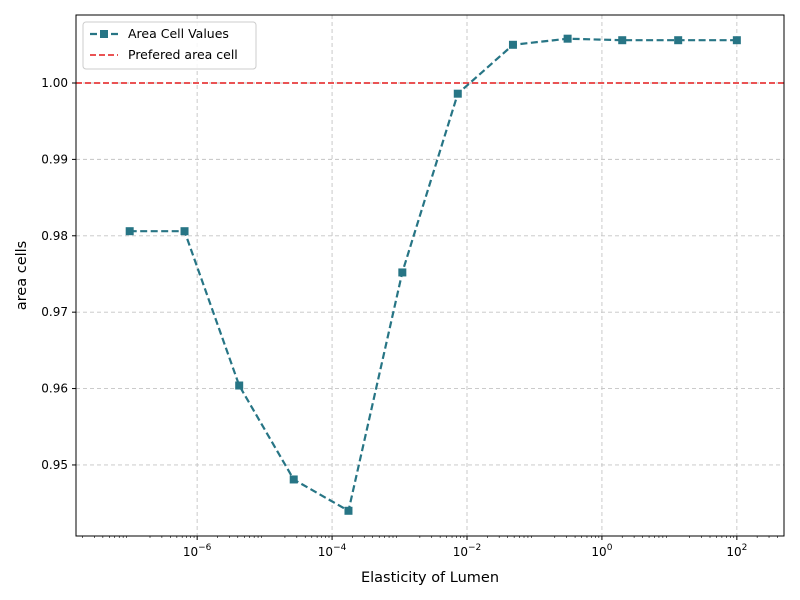  I want to click on y-axis-label: area cells, so click(22, 275).